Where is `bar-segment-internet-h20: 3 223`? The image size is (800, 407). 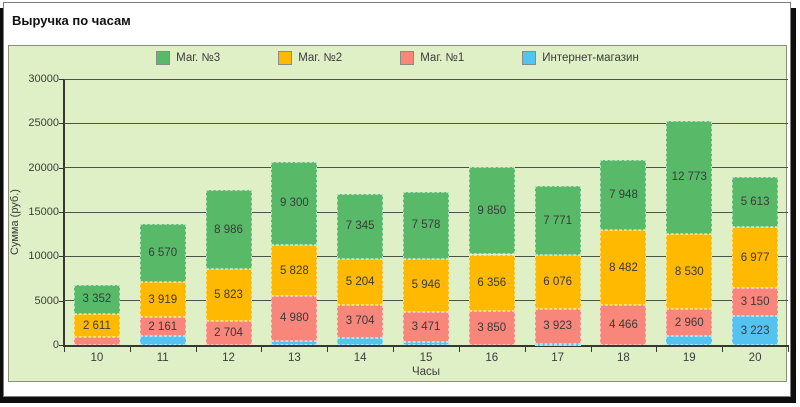
bar-segment-internet-h20: 3 223 is located at coordinates (755, 330).